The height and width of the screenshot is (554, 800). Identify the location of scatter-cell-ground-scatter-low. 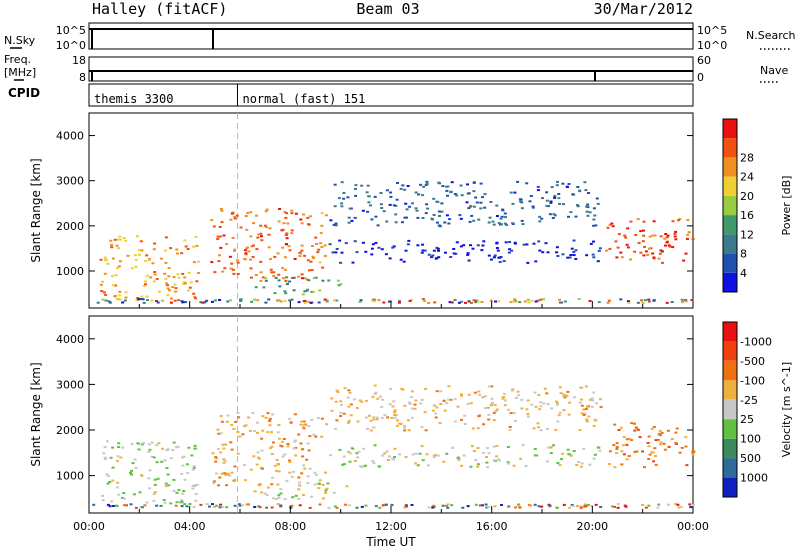
(266, 278).